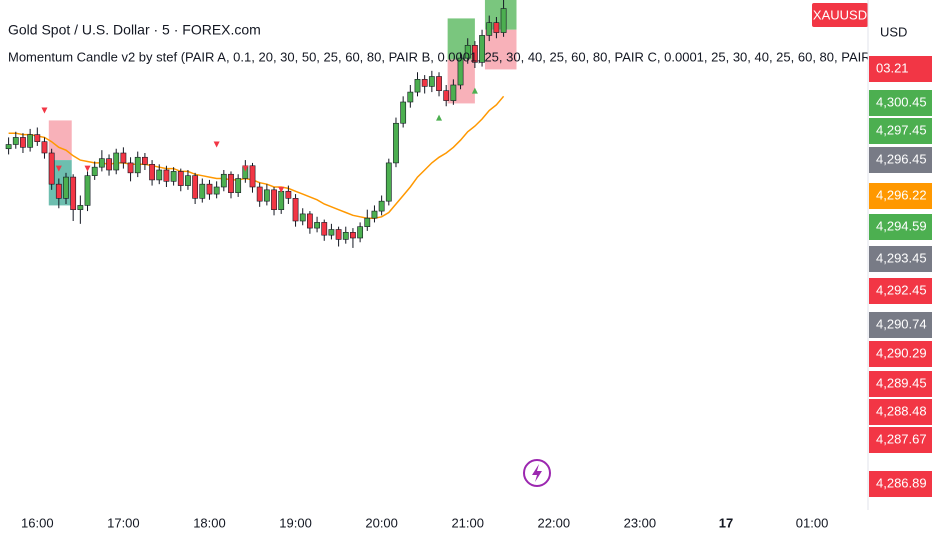 The image size is (932, 550). I want to click on price-tag-label: 4,294.59, so click(901, 225).